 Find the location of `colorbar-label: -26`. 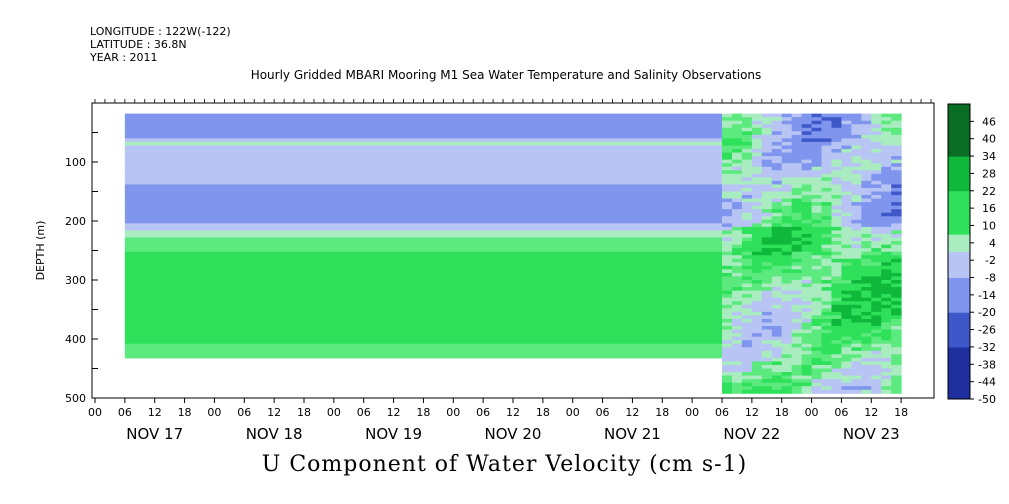

colorbar-label: -26 is located at coordinates (987, 330).